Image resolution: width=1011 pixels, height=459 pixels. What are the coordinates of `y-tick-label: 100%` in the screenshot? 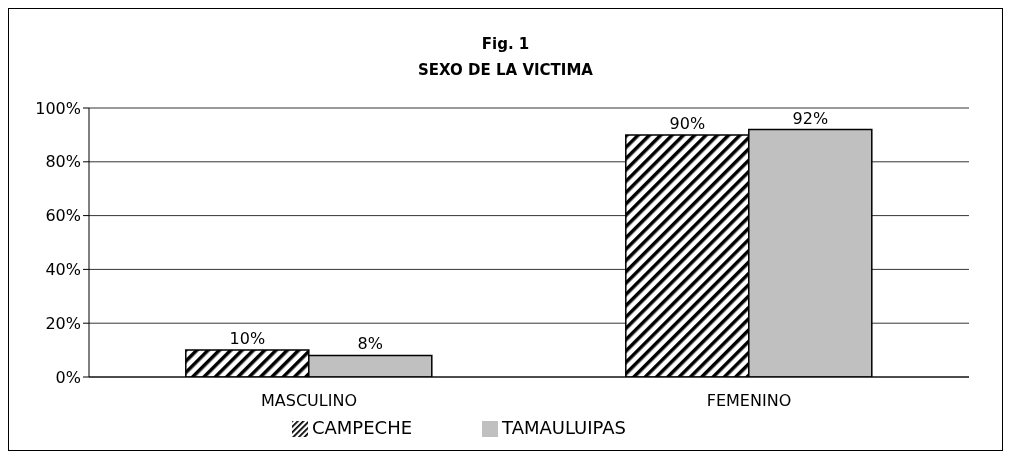 It's located at (58, 108).